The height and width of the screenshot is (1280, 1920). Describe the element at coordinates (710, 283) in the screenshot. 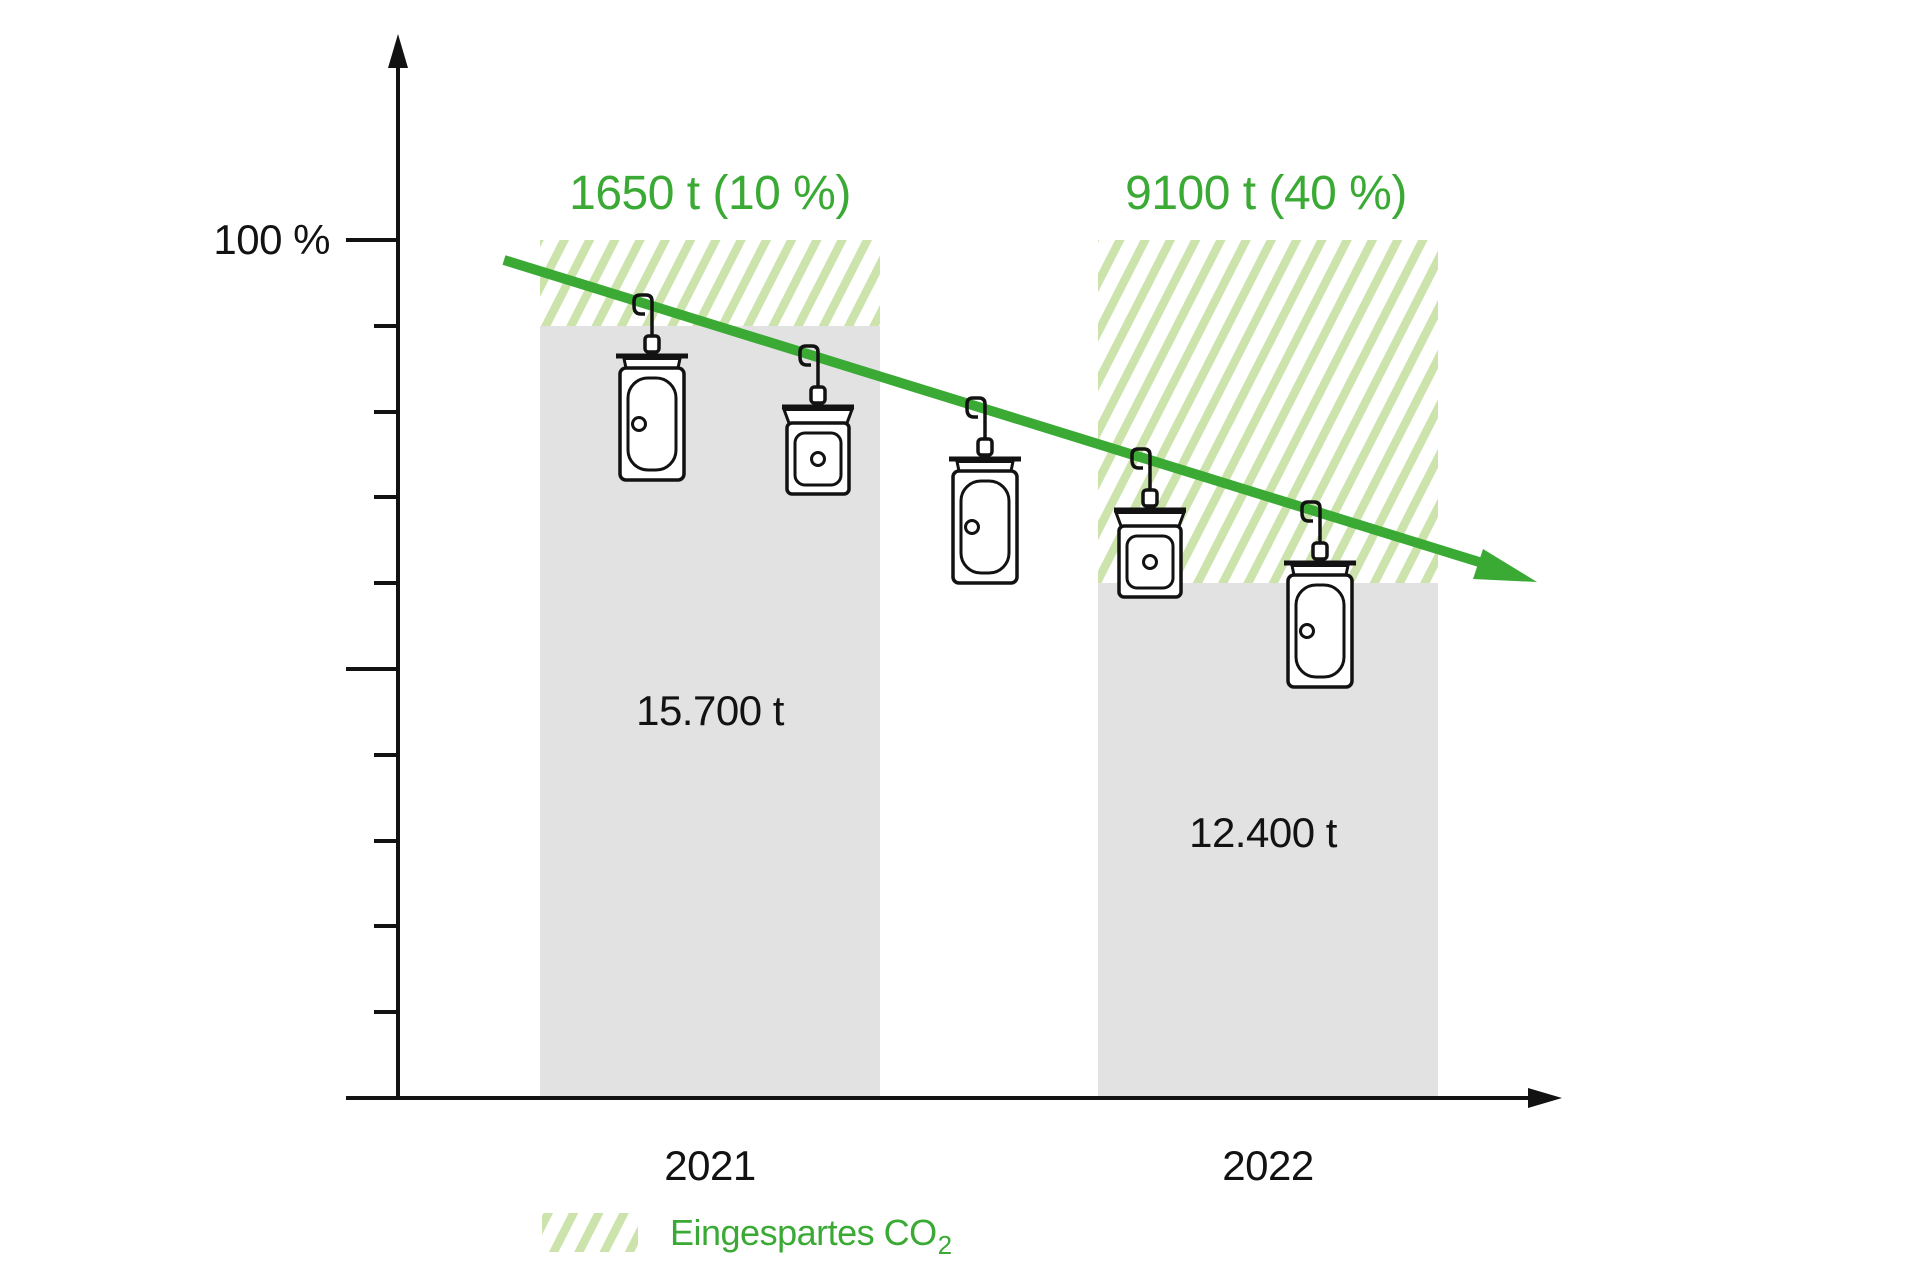

I see `bar-2021-saved-hatch` at that location.